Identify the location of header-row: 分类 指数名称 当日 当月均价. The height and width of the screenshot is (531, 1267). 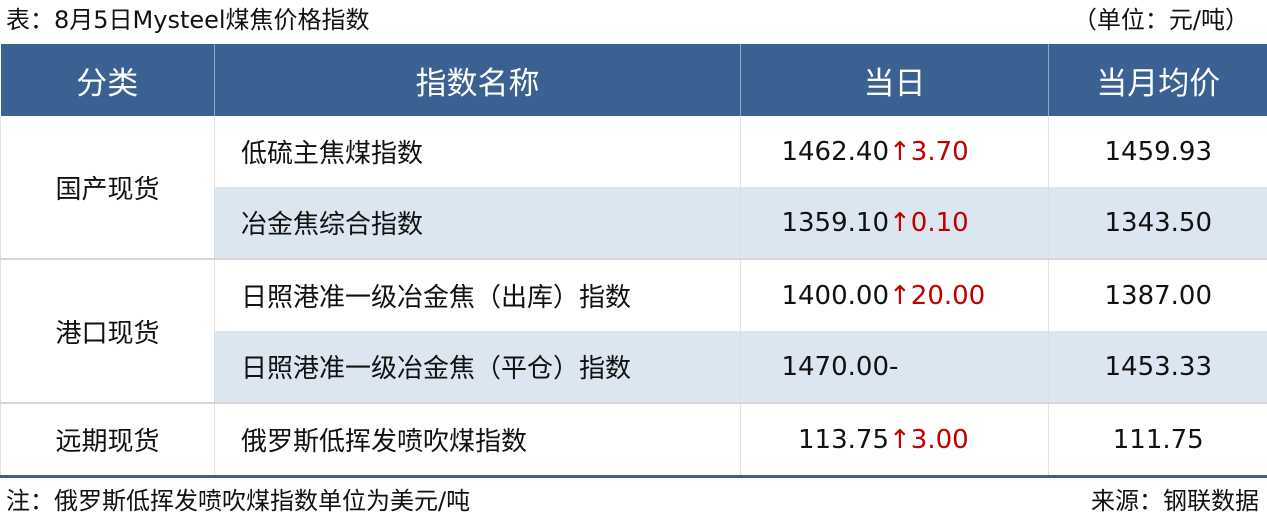
(633, 80).